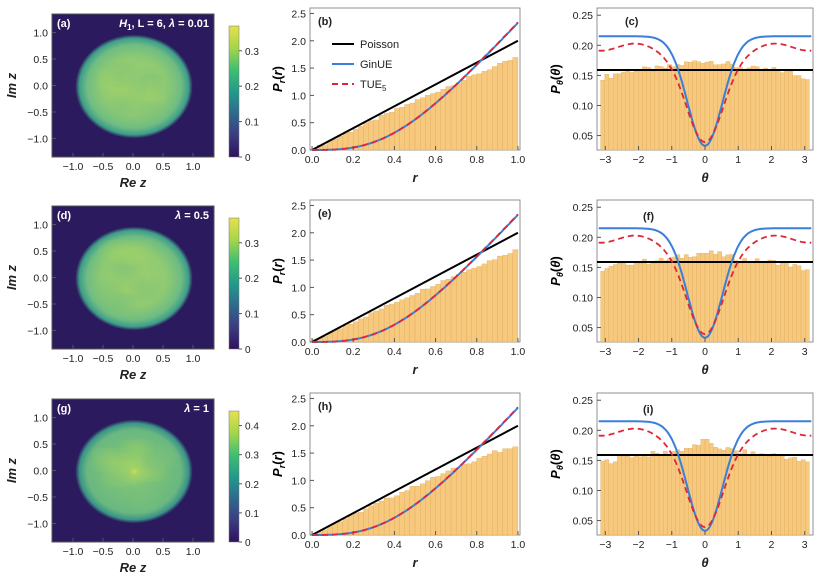  Describe the element at coordinates (705, 478) in the screenshot. I see `tue-curve` at that location.